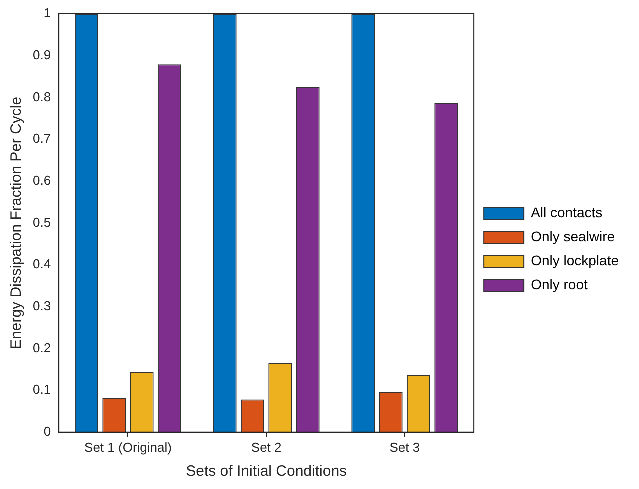  I want to click on x-tick-label: Set 2, so click(266, 447).